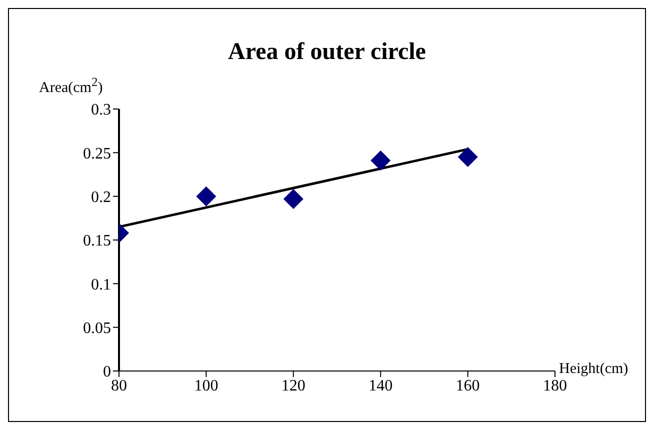  I want to click on x-tick-label: 80, so click(119, 385).